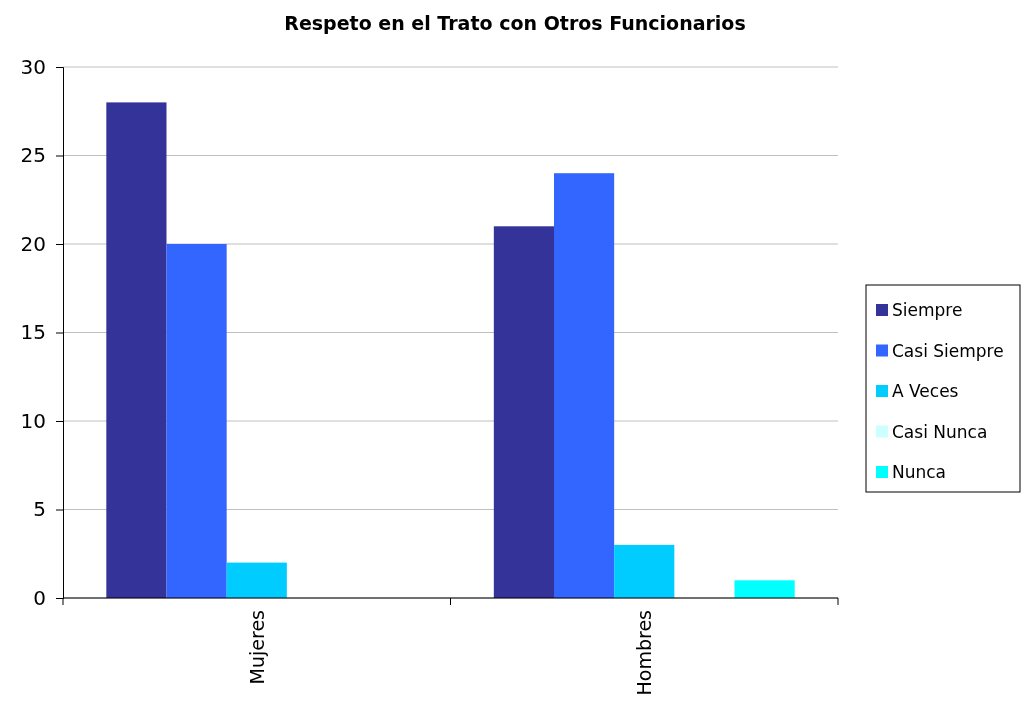  Describe the element at coordinates (515, 23) in the screenshot. I see `chart-title: Respeto en el Trato con Otros Funcionarios` at that location.